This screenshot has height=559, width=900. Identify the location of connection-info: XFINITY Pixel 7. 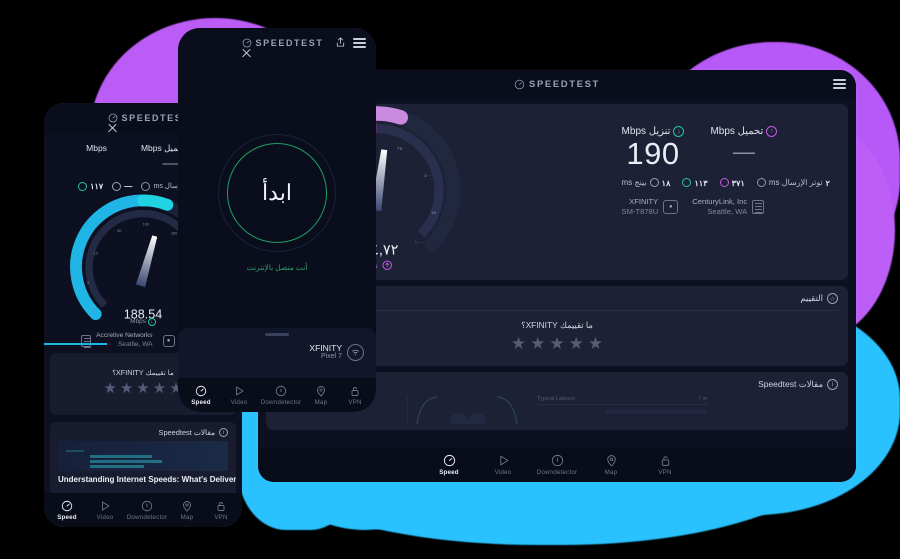
(277, 349).